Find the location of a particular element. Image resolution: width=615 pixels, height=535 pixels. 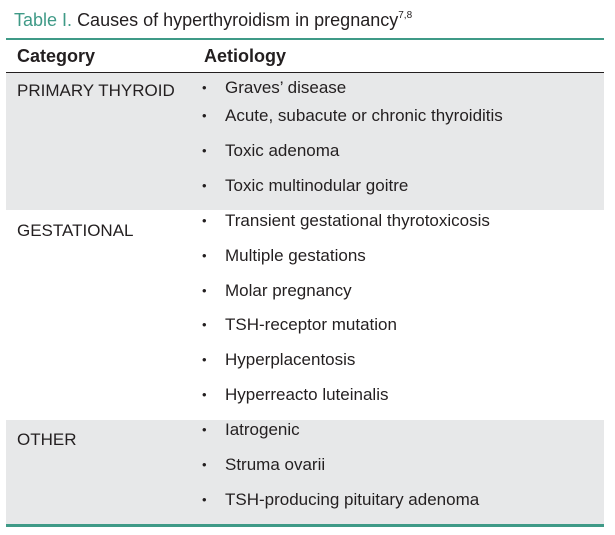

aetiology-item: Hyperplacentosis is located at coordinates (290, 359).